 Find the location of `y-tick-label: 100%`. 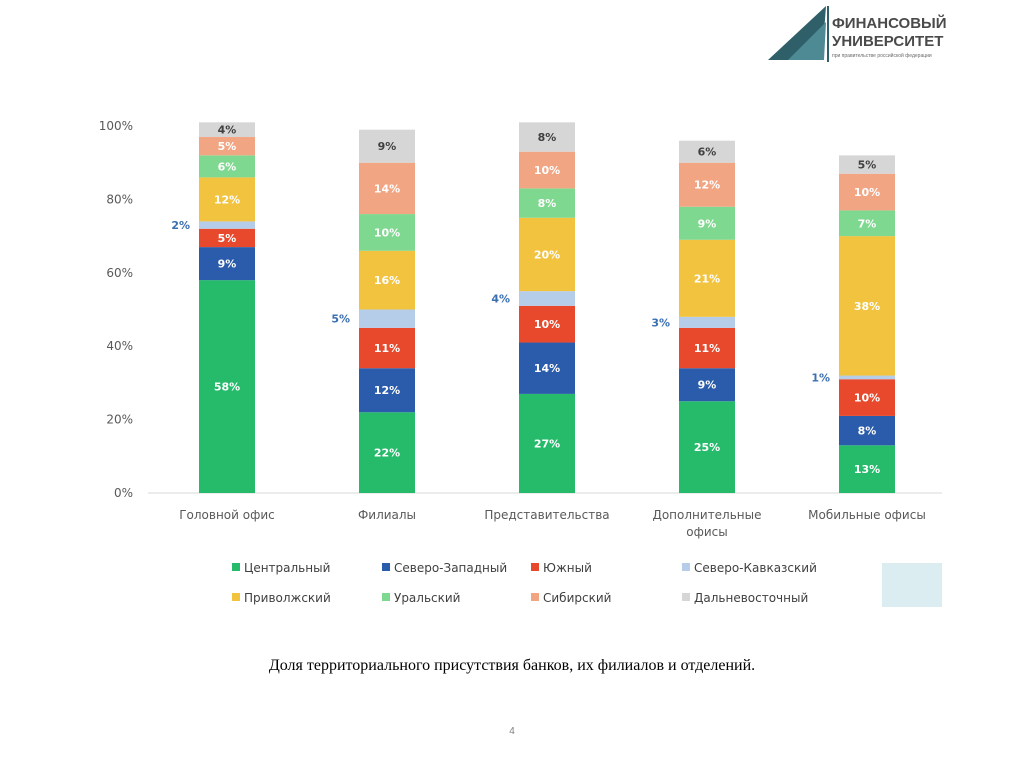

y-tick-label: 100% is located at coordinates (116, 126).